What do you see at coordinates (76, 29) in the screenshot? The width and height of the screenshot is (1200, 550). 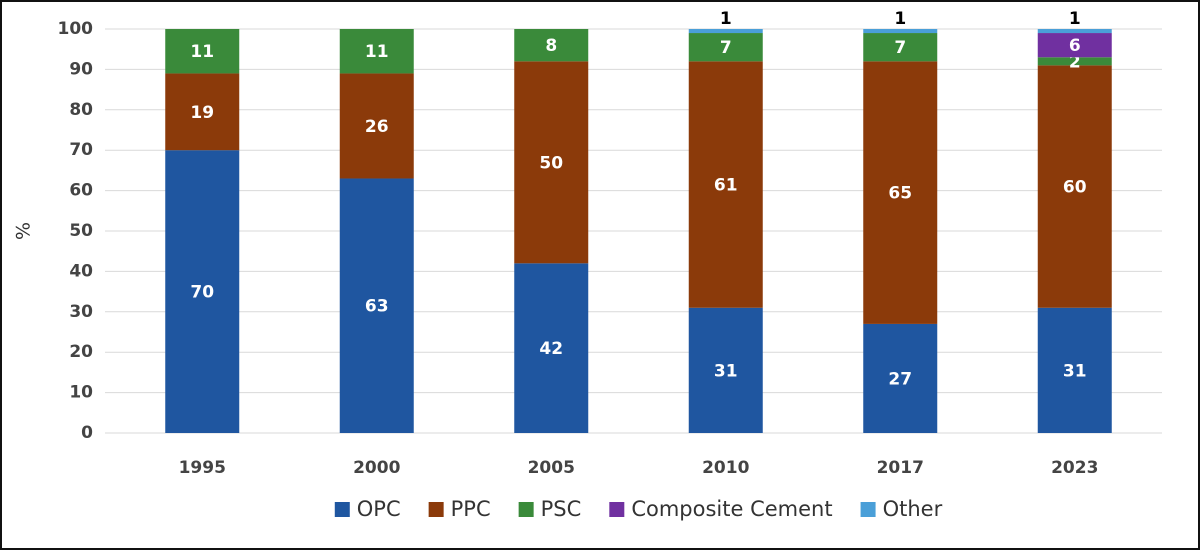 I see `y-tick-label: 100` at bounding box center [76, 29].